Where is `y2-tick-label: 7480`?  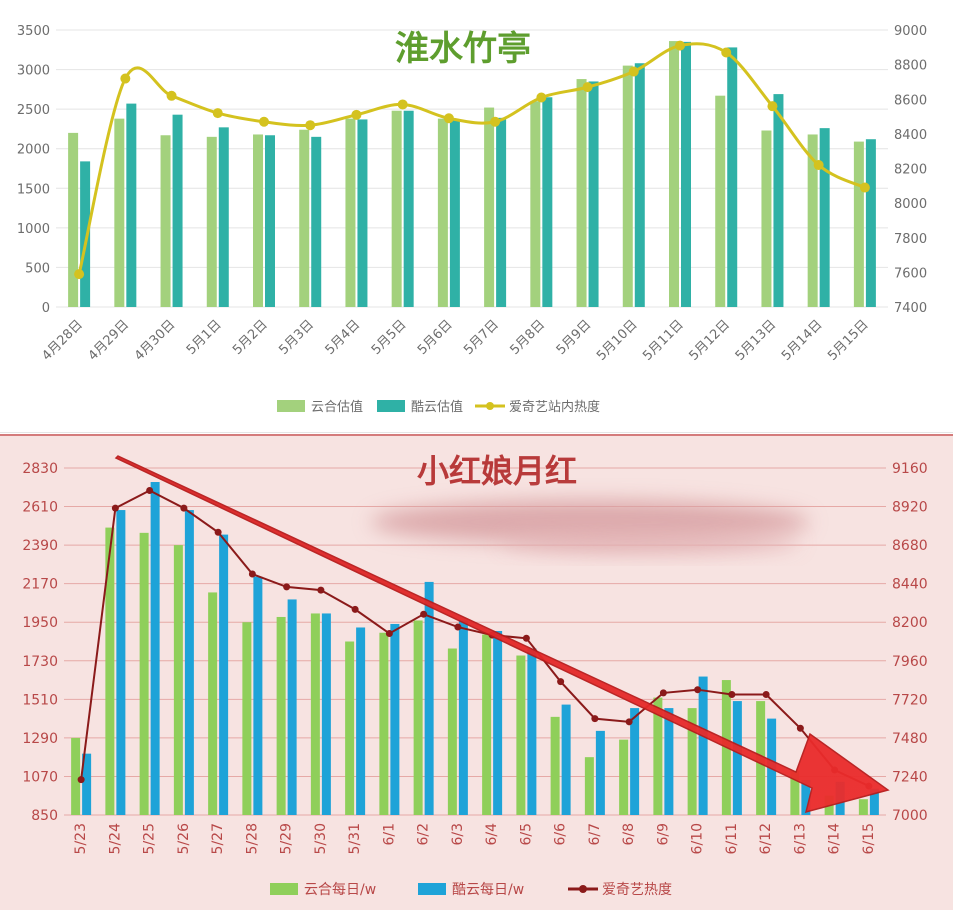
y2-tick-label: 7480 is located at coordinates (910, 739).